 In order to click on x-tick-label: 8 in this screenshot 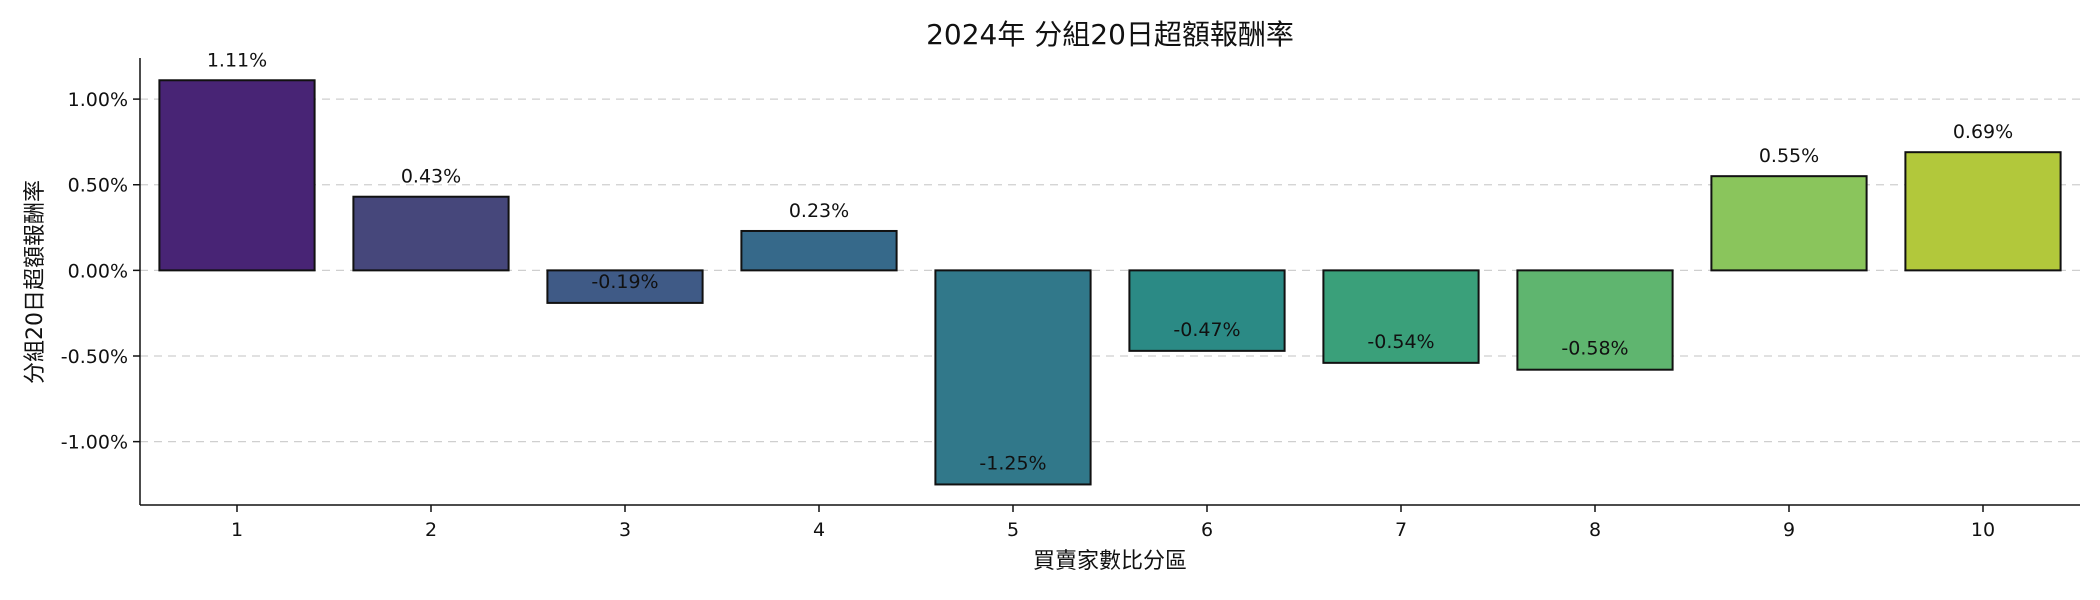, I will do `click(1595, 530)`.